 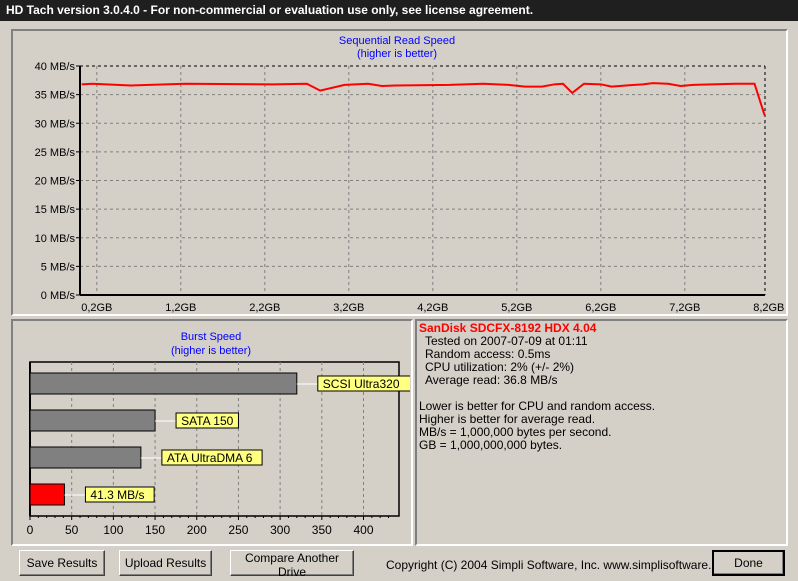 I want to click on y-tick-label: 0 MB/s, so click(x=58, y=296).